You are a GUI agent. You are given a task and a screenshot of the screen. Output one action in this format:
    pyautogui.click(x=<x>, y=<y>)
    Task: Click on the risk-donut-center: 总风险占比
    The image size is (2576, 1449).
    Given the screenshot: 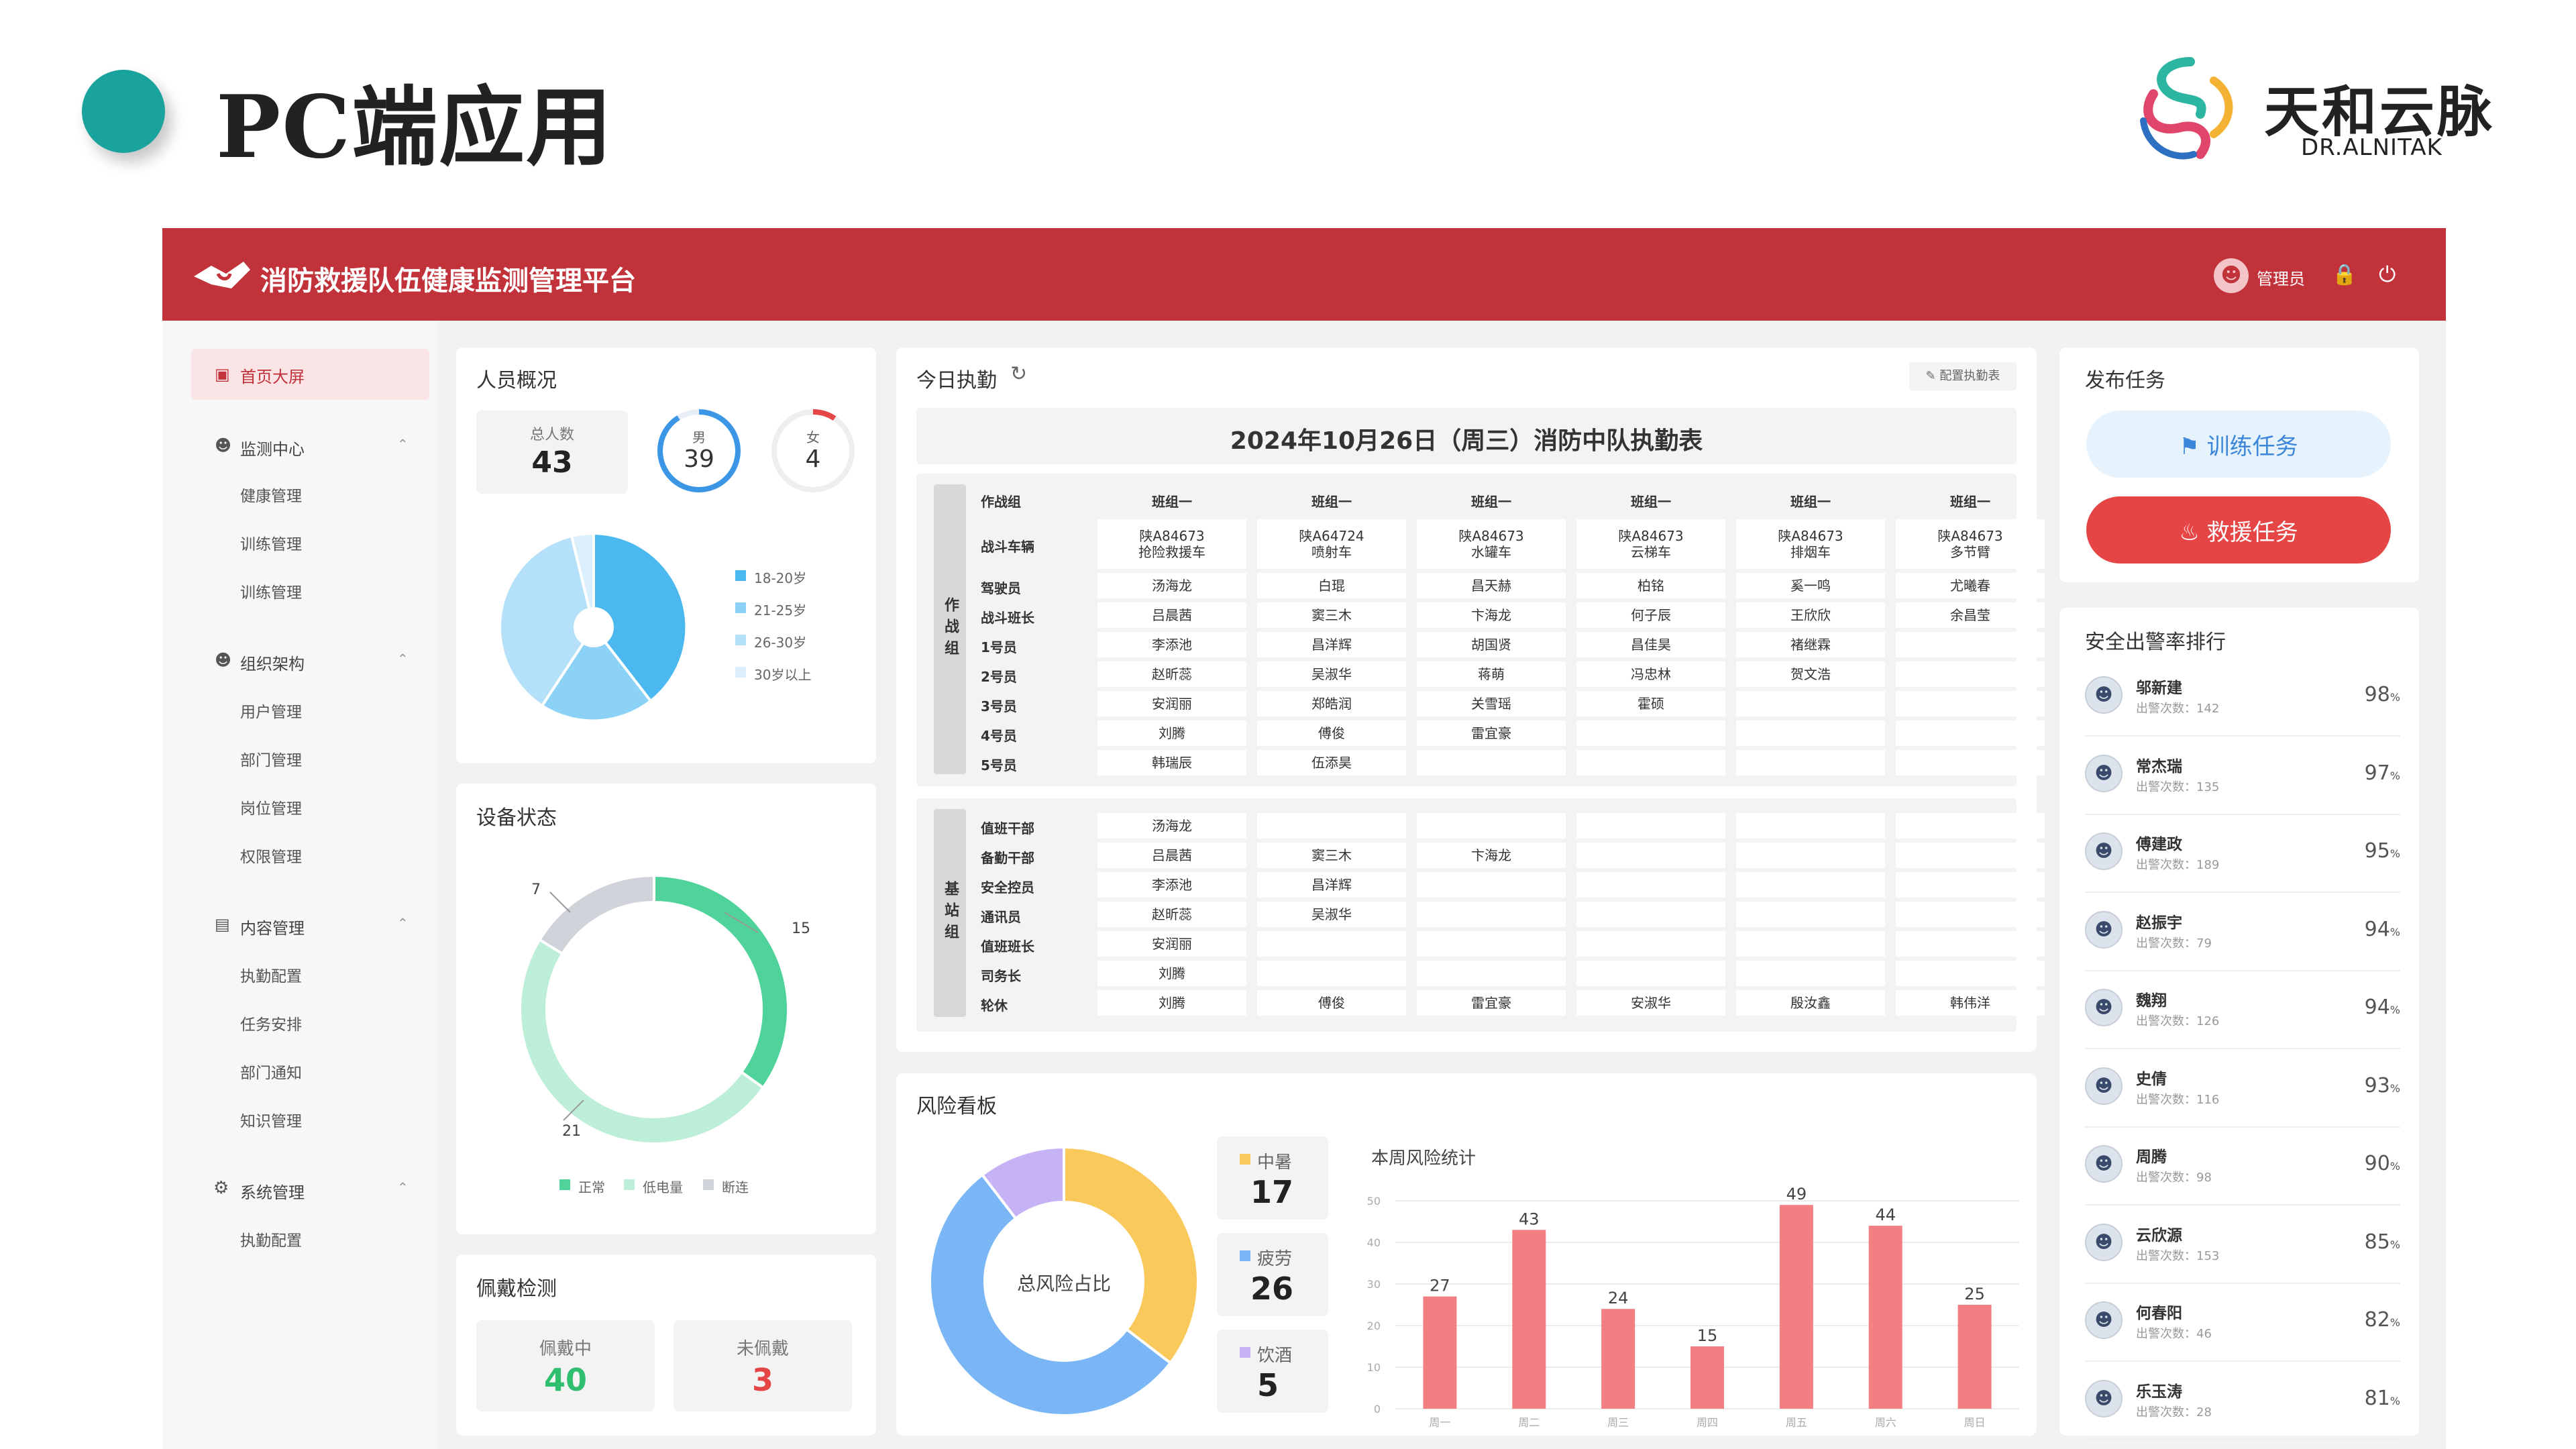 What is the action you would take?
    pyautogui.click(x=1063, y=1284)
    